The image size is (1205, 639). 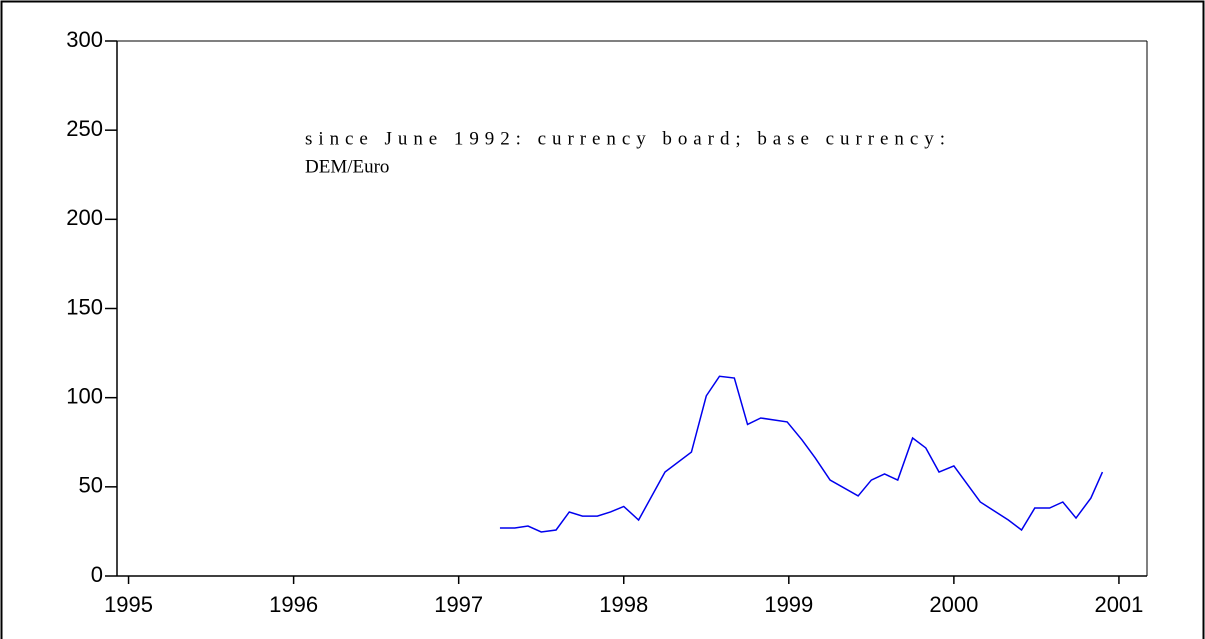 What do you see at coordinates (293, 604) in the screenshot?
I see `x-tick-label: 1996` at bounding box center [293, 604].